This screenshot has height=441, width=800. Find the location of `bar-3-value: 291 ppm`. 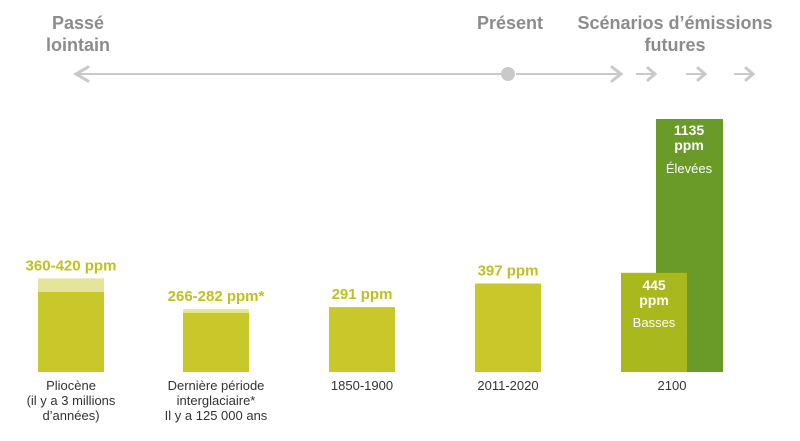

bar-3-value: 291 ppm is located at coordinates (362, 294).